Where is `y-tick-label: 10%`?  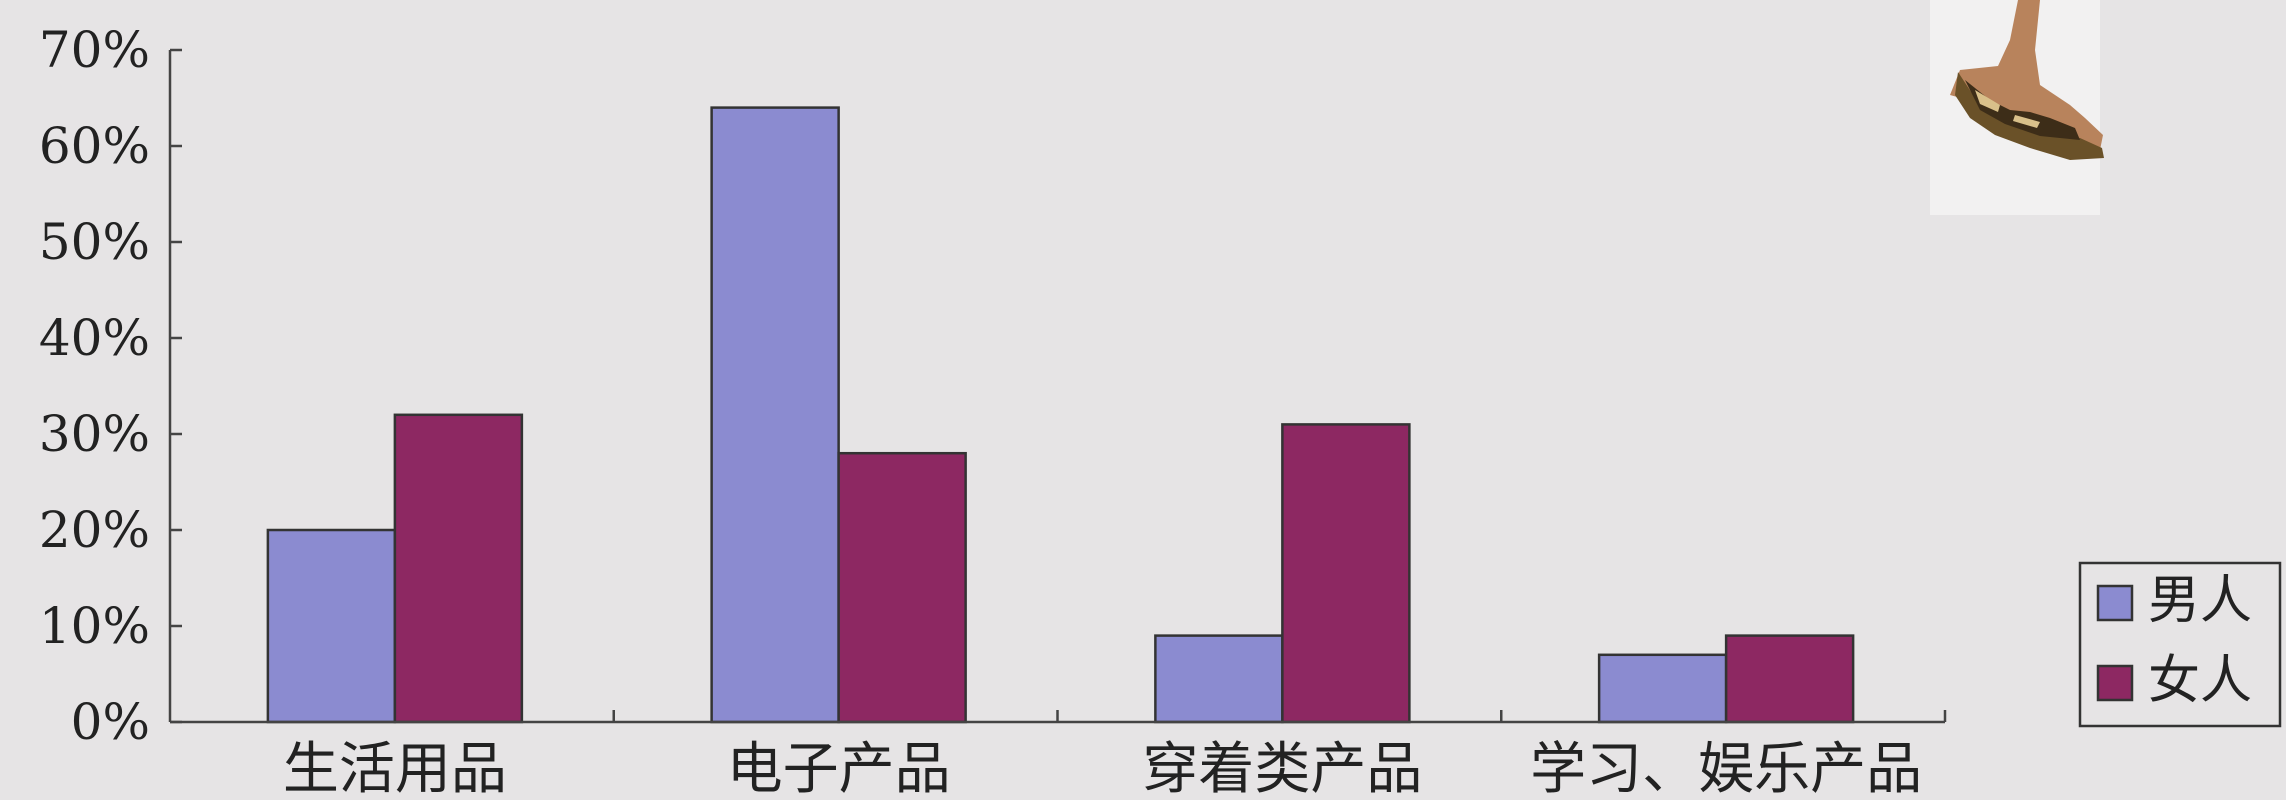 y-tick-label: 10% is located at coordinates (94, 626).